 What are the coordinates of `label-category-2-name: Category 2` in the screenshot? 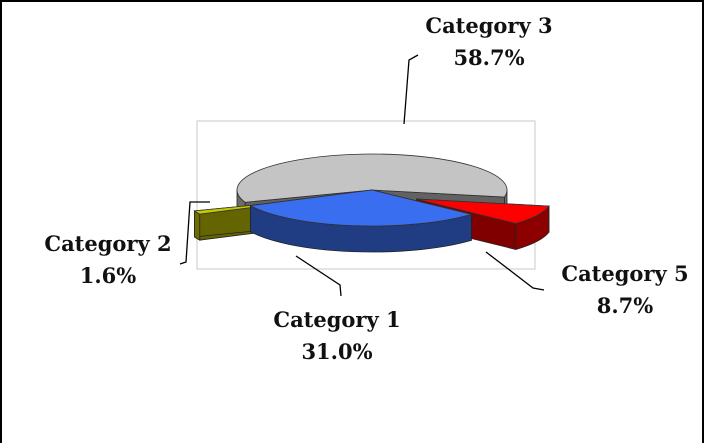 It's located at (108, 243).